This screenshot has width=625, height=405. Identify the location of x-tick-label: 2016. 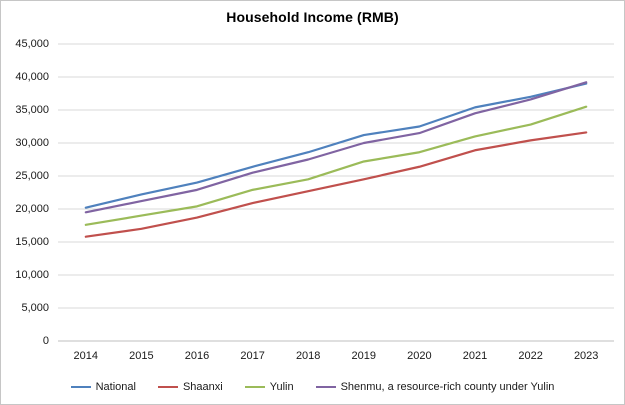
(197, 356).